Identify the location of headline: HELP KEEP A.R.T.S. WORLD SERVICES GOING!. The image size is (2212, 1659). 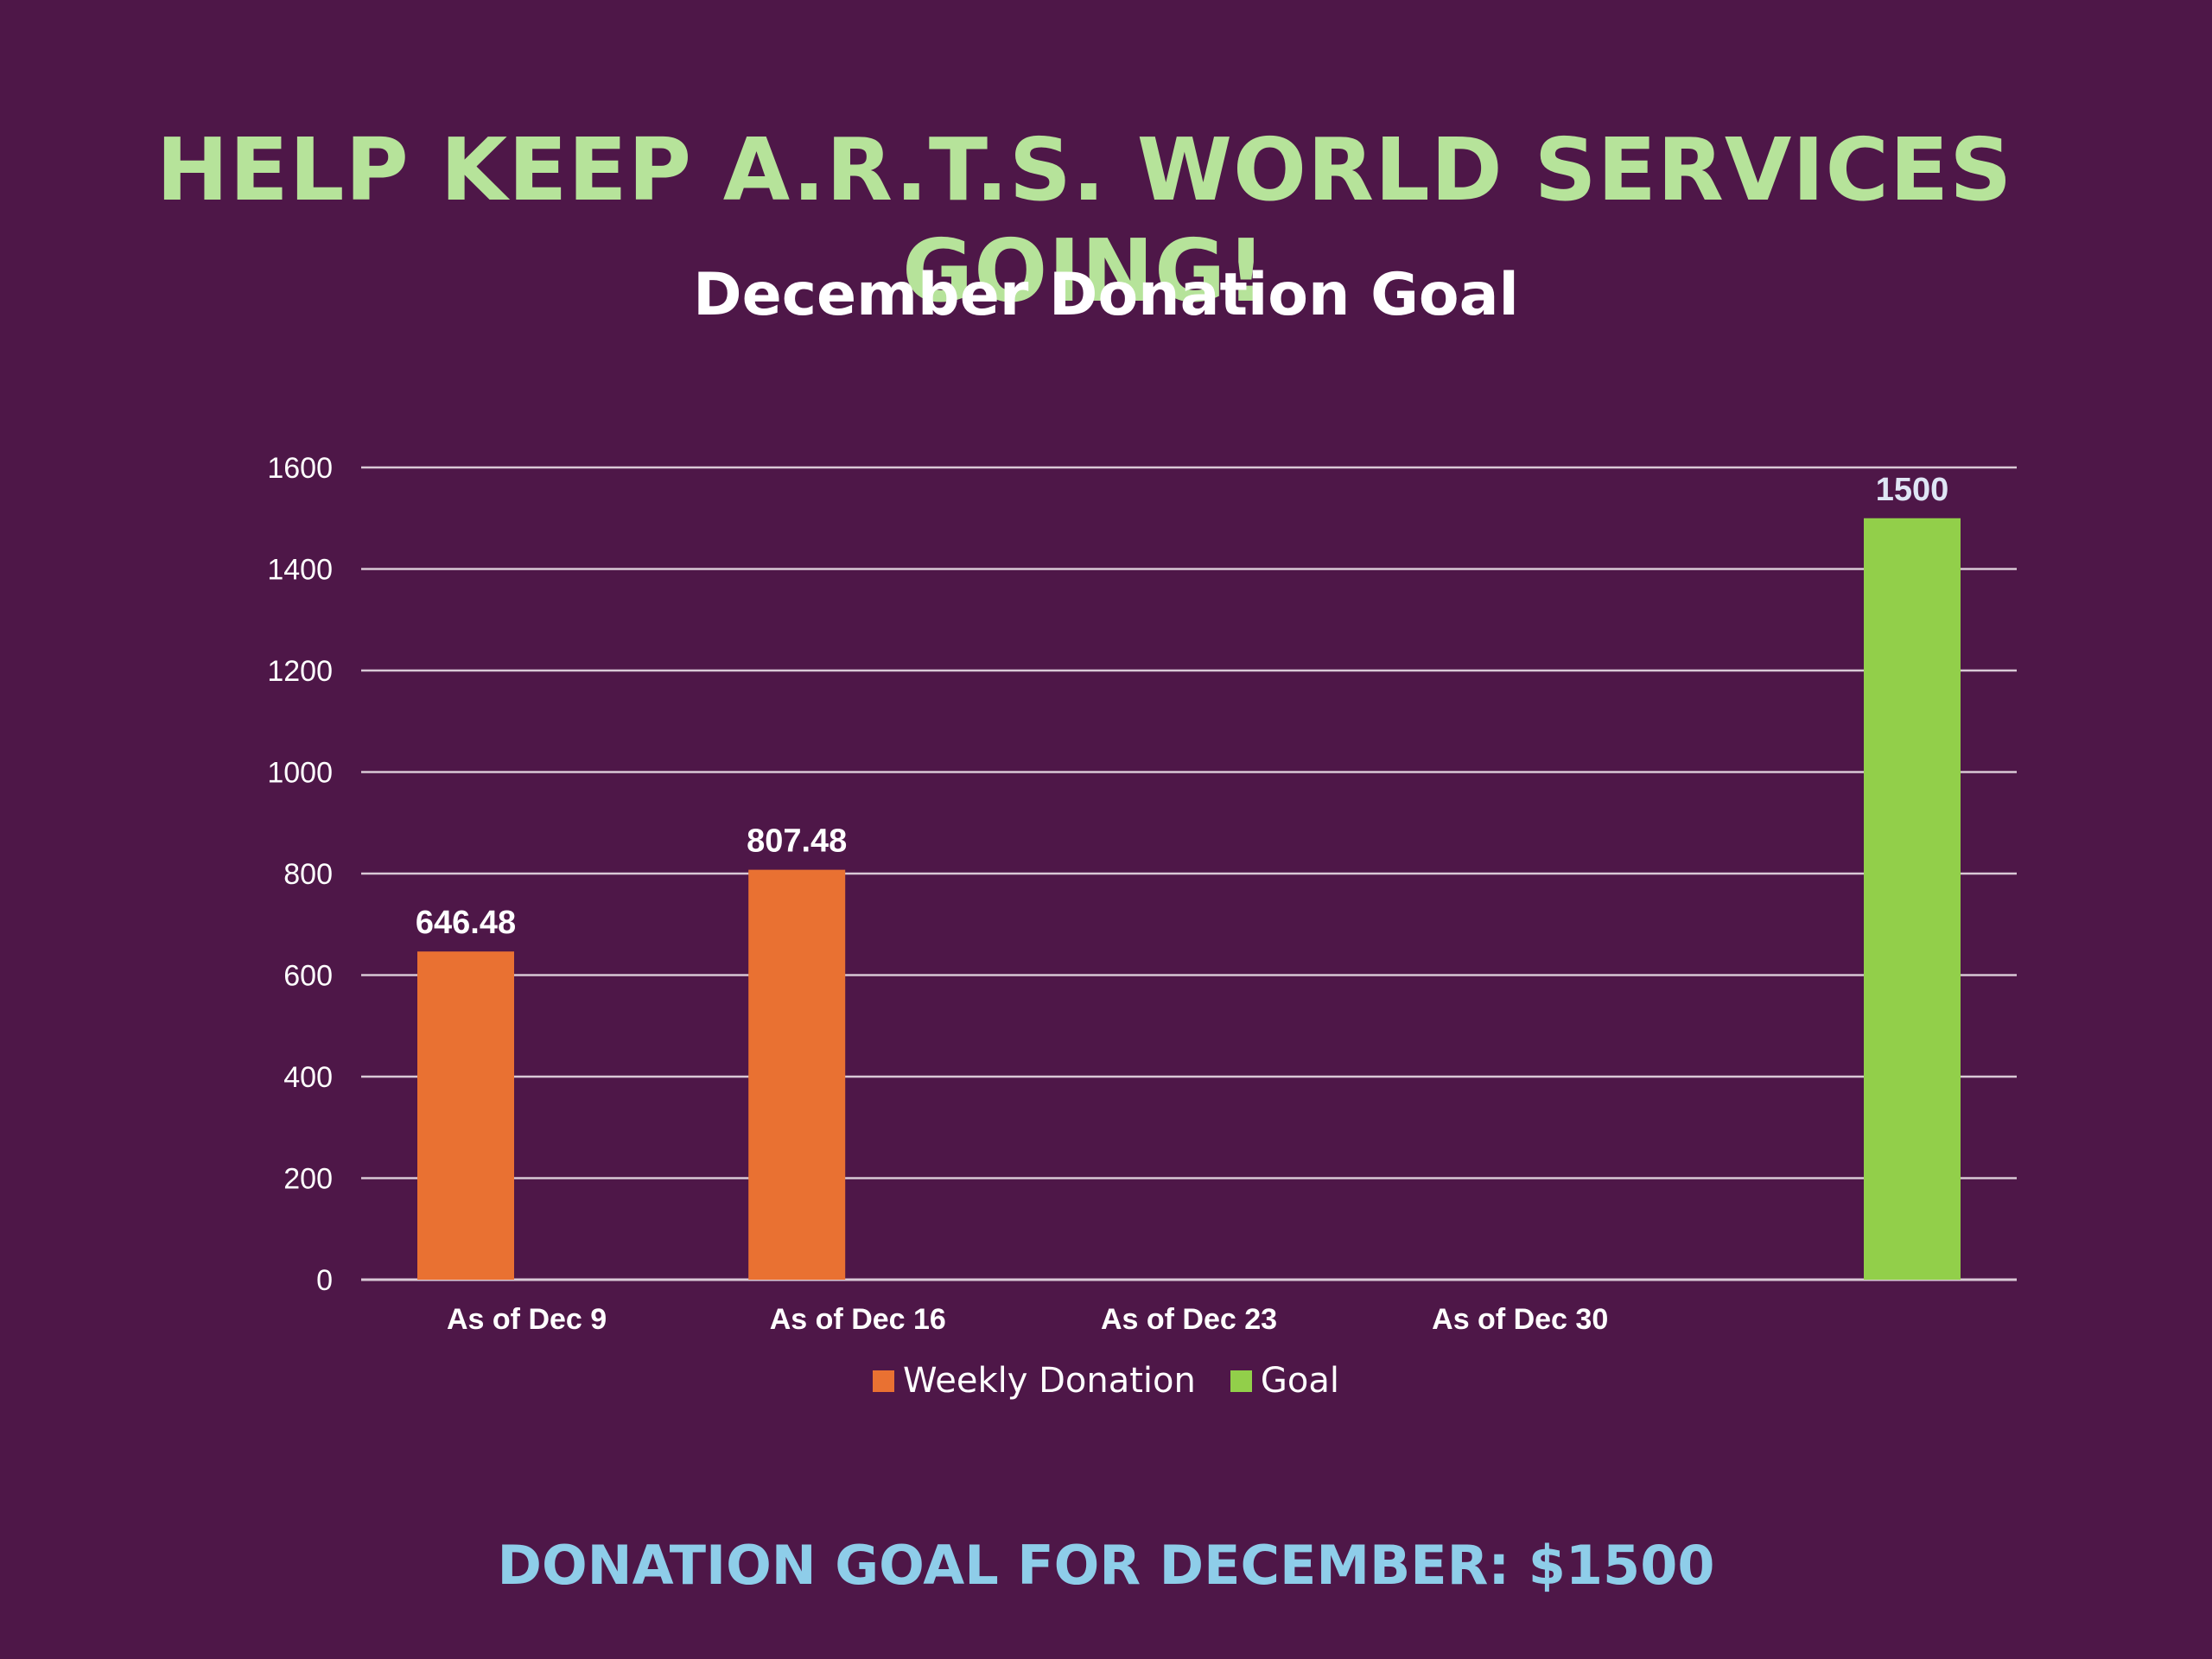
(1084, 220).